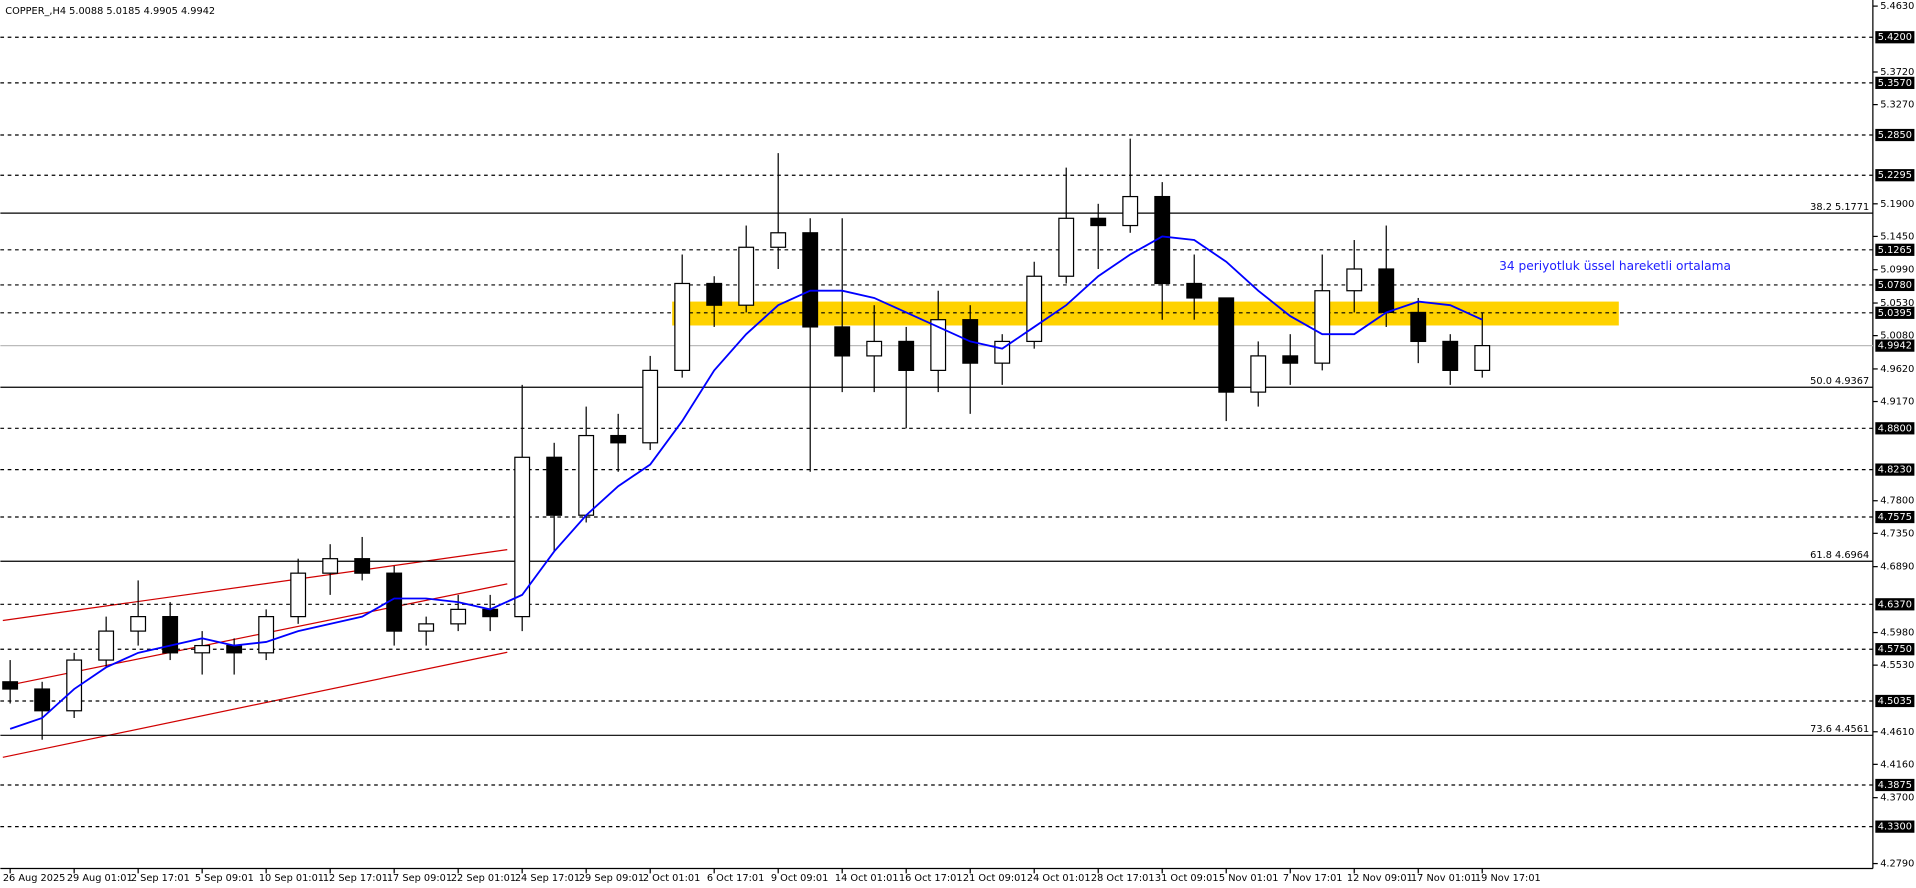 Image resolution: width=1916 pixels, height=888 pixels. What do you see at coordinates (1897, 236) in the screenshot?
I see `y-tick-label: 5.1450` at bounding box center [1897, 236].